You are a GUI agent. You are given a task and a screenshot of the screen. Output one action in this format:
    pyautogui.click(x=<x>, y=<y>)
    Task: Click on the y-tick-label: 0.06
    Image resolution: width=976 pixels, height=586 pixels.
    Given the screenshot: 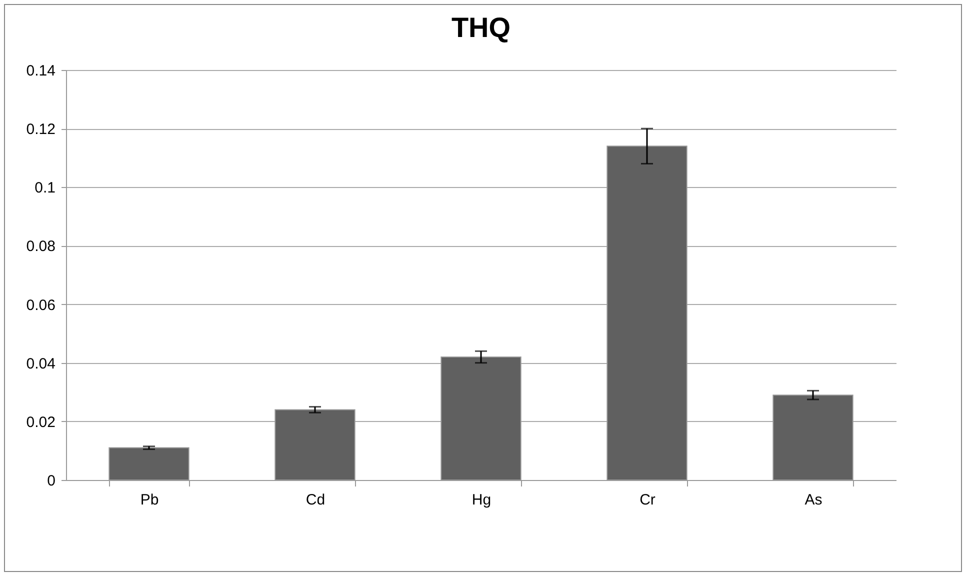 What is the action you would take?
    pyautogui.click(x=41, y=305)
    